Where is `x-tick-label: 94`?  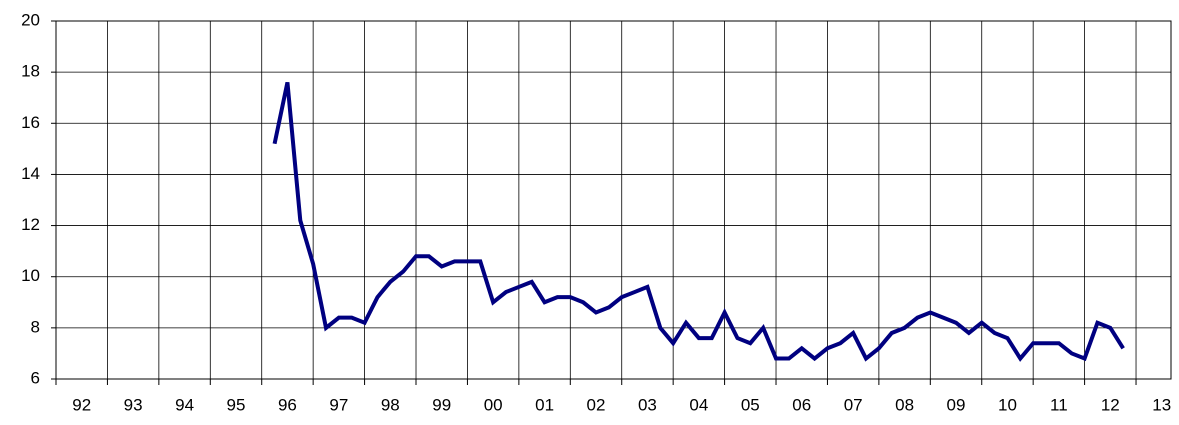
x-tick-label: 94 is located at coordinates (184, 404).